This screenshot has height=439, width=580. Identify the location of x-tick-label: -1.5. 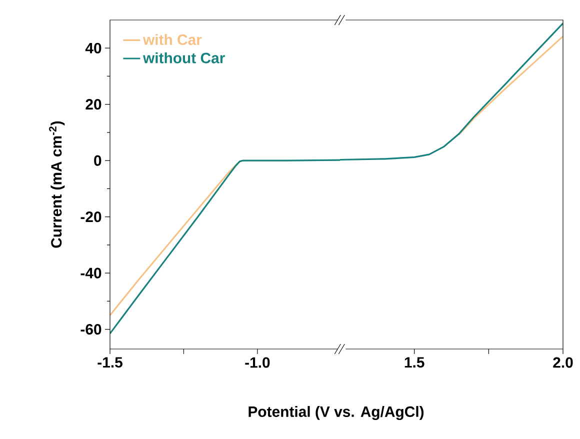
(110, 362).